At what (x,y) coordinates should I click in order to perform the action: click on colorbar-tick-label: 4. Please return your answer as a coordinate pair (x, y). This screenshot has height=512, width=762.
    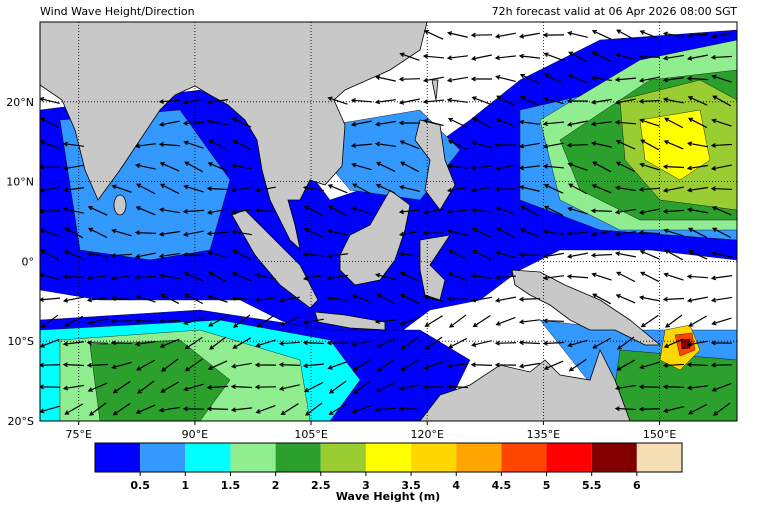
    Looking at the image, I should click on (456, 485).